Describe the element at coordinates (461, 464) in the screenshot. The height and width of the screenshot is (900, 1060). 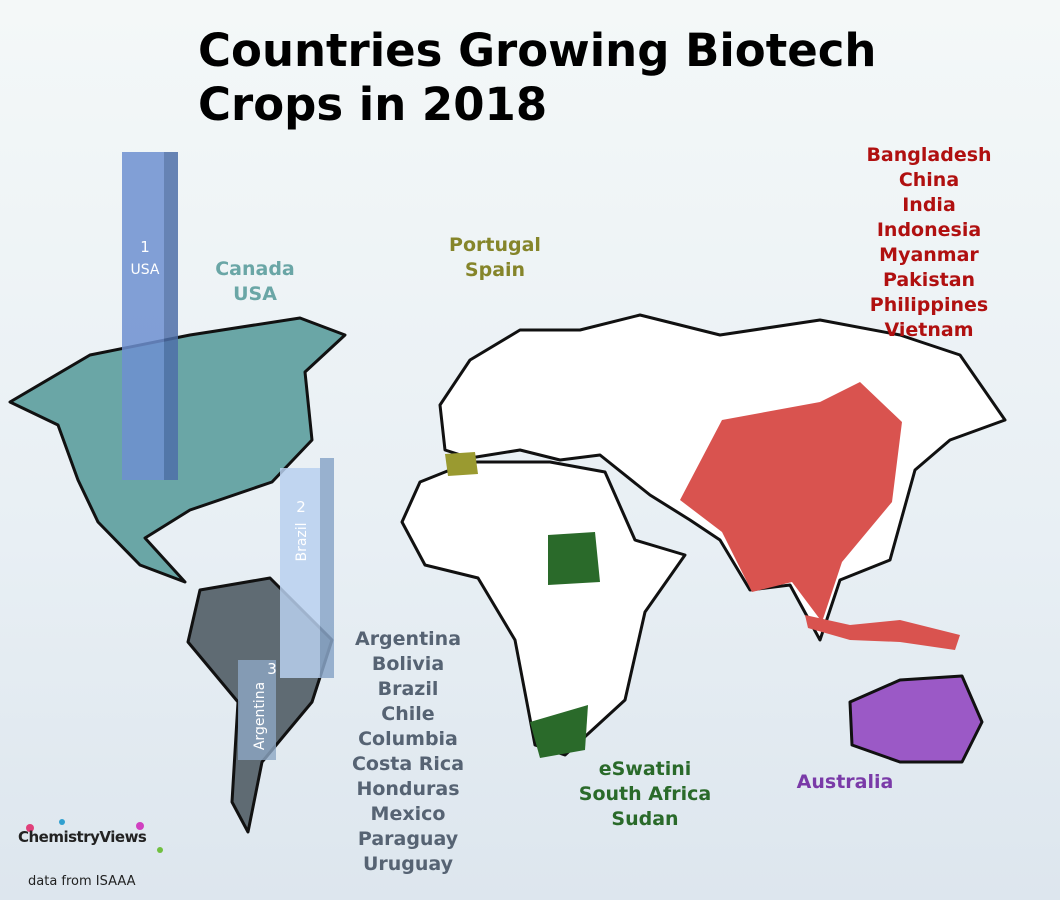
I see `iberia-region` at that location.